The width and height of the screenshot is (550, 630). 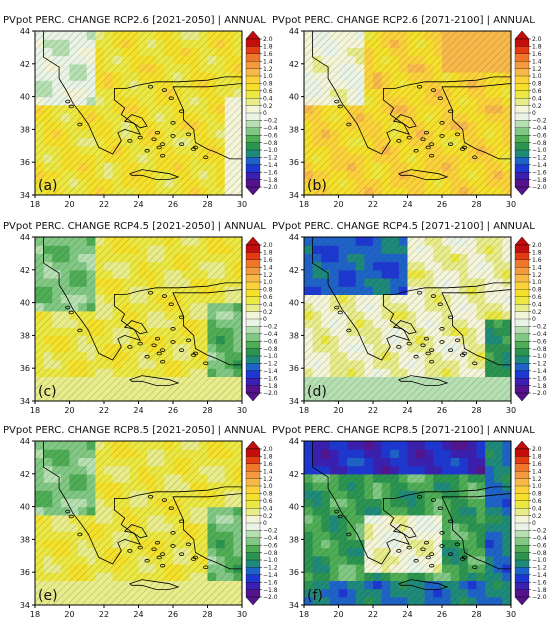 I want to click on x-tick-label: 22, so click(x=373, y=614).